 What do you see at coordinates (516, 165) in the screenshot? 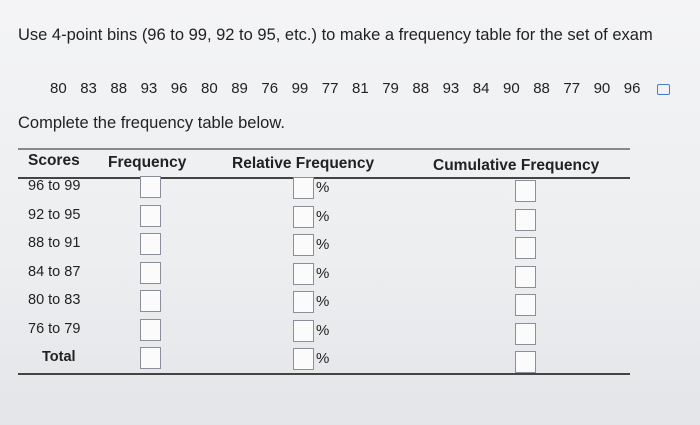
I see `column-header: Cumulative Frequency` at bounding box center [516, 165].